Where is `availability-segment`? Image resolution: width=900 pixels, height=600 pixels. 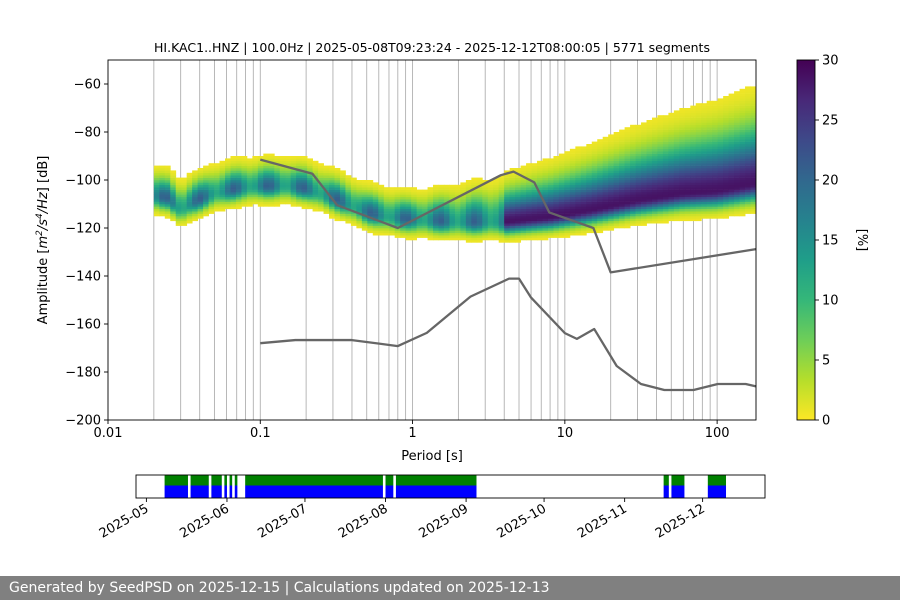 availability-segment is located at coordinates (216, 491).